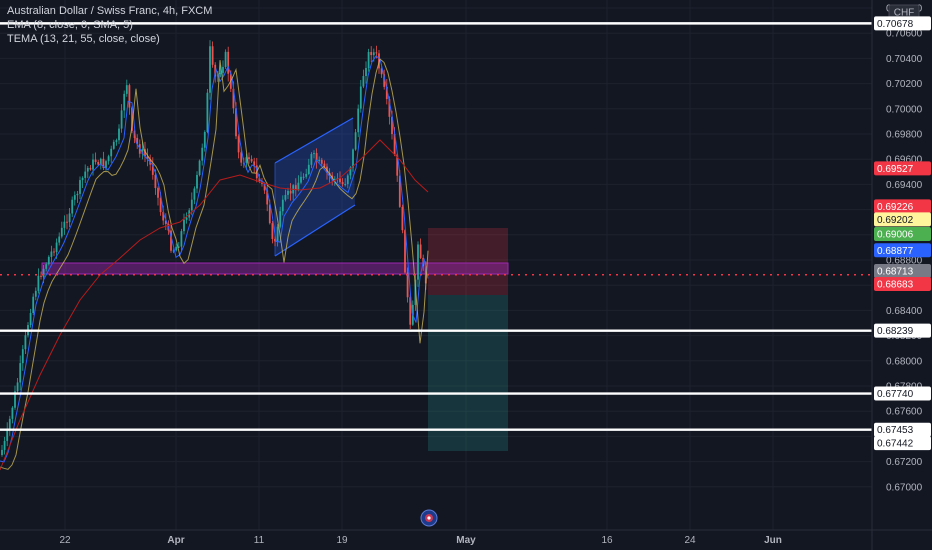 The image size is (932, 550). Describe the element at coordinates (429, 518) in the screenshot. I see `flag-icon` at that location.